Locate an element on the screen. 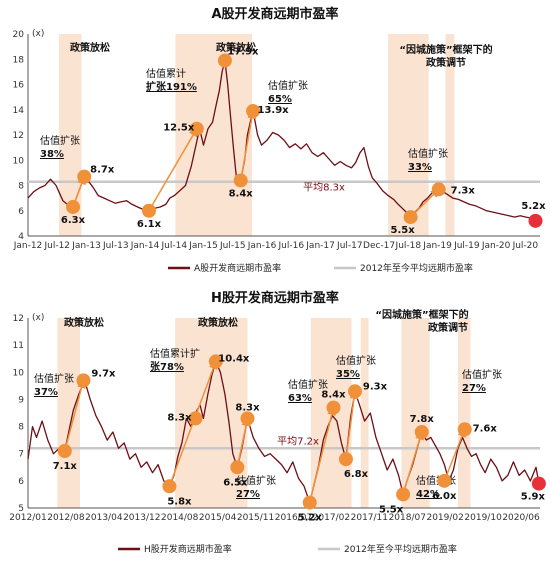  x-tick-label: 2018/07 is located at coordinates (407, 518).